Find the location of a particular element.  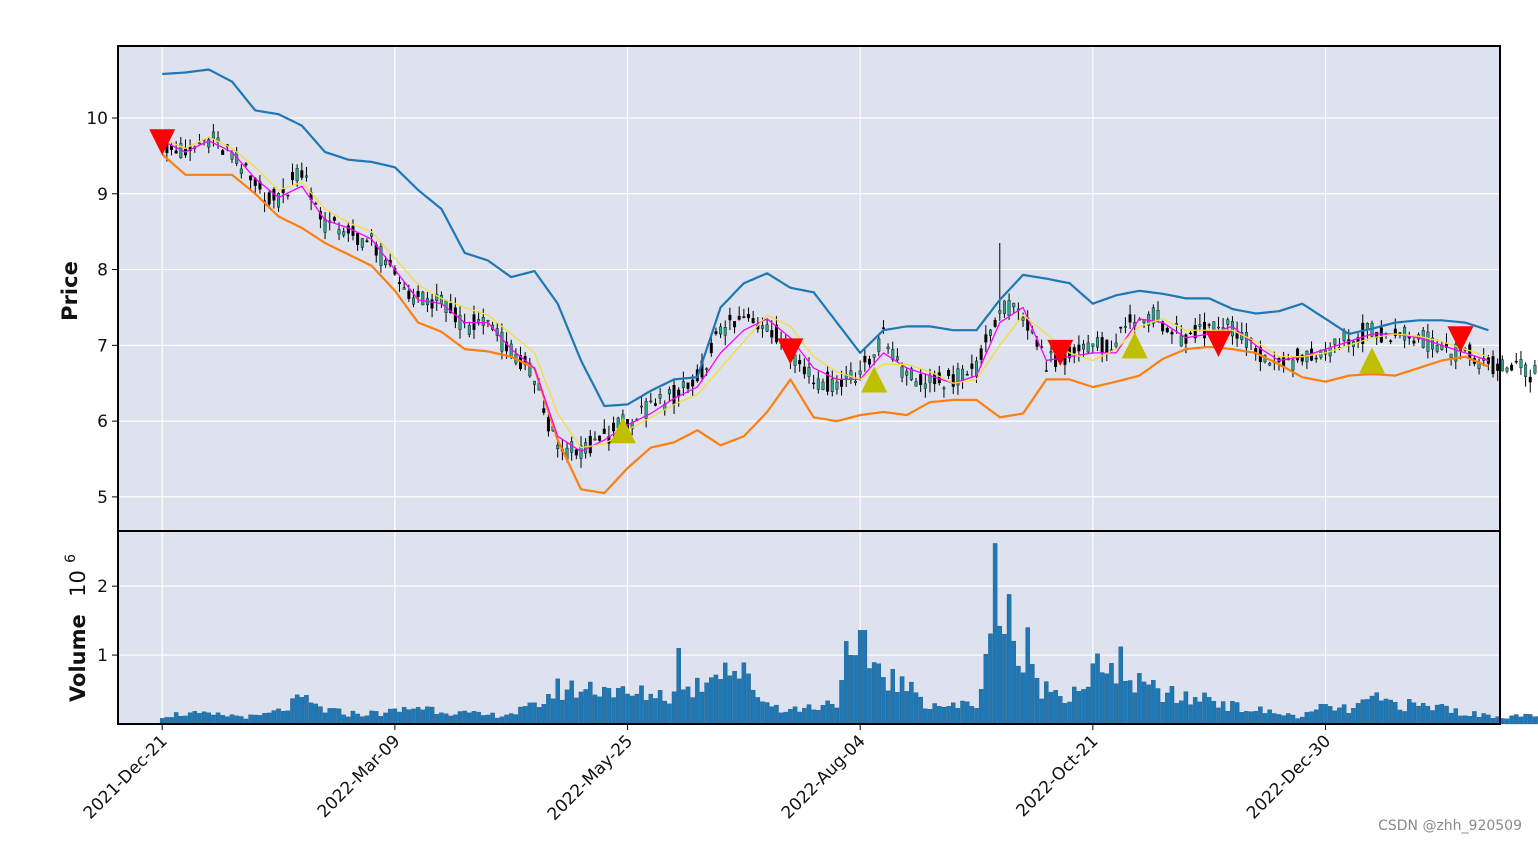

volume-y-tick-label: 1 is located at coordinates (102, 656).